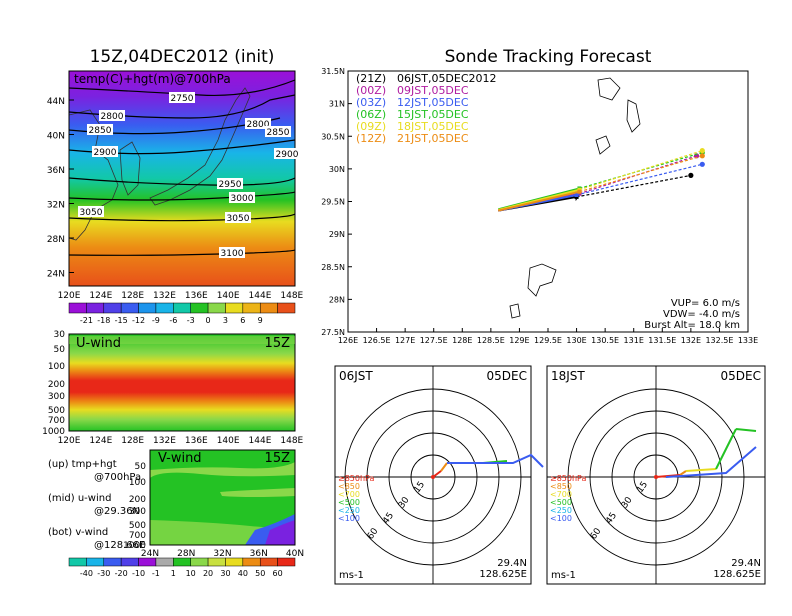 This screenshot has width=792, height=616. What do you see at coordinates (434, 340) in the screenshot?
I see `x-tick-label: 127.5E` at bounding box center [434, 340].